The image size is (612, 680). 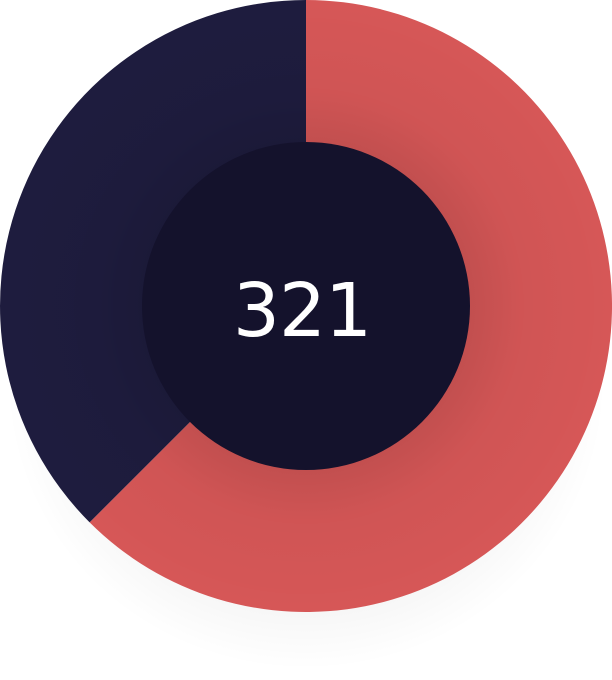 I want to click on center-value-label: 321, so click(x=302, y=311).